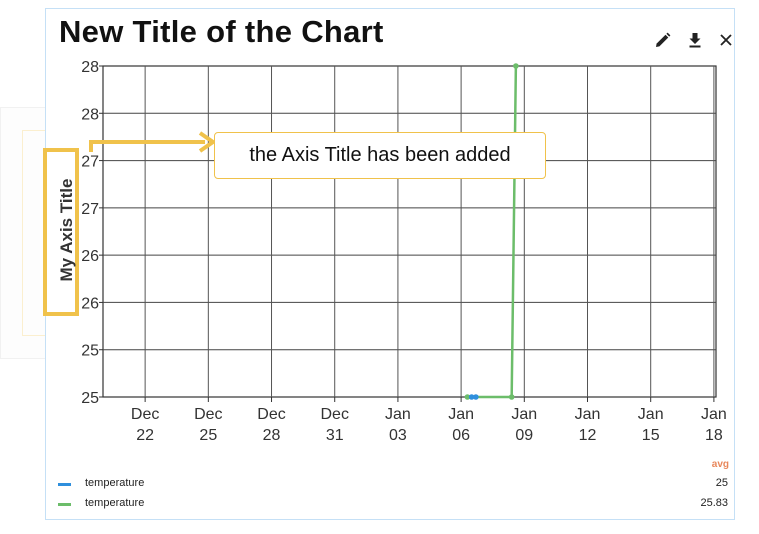 Image resolution: width=759 pixels, height=534 pixels. Describe the element at coordinates (66, 230) in the screenshot. I see `y-axis-title: My Axis Title` at that location.